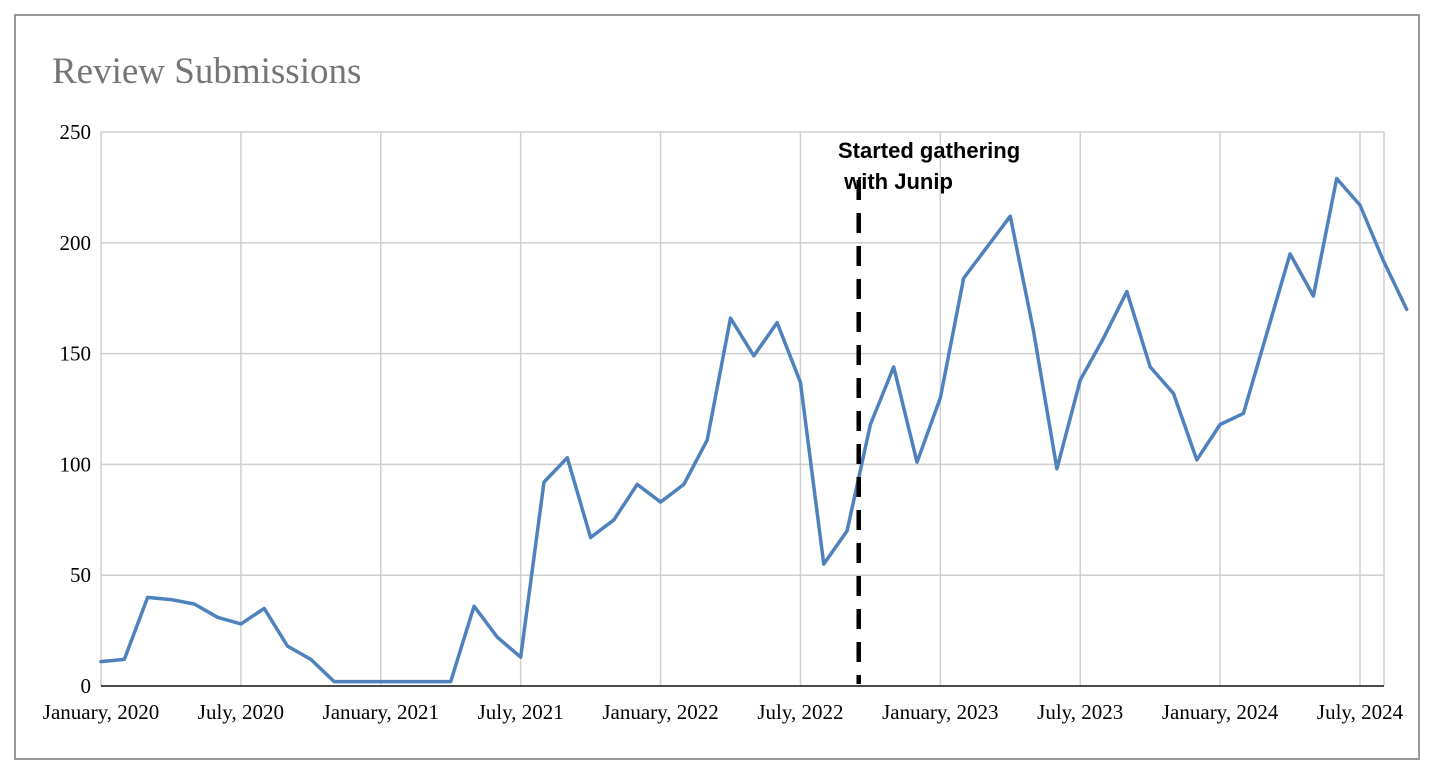 The height and width of the screenshot is (780, 1436). Describe the element at coordinates (1220, 712) in the screenshot. I see `x-tick-label: January, 2024` at that location.